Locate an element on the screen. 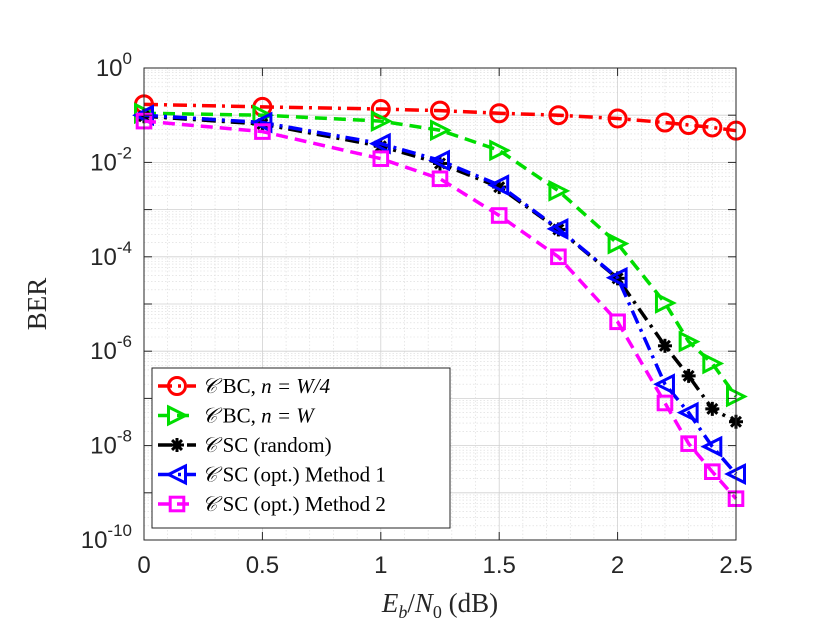 Image resolution: width=830 pixels, height=642 pixels. legend-label-text: SC (opt.) Method 2 is located at coordinates (301, 504).